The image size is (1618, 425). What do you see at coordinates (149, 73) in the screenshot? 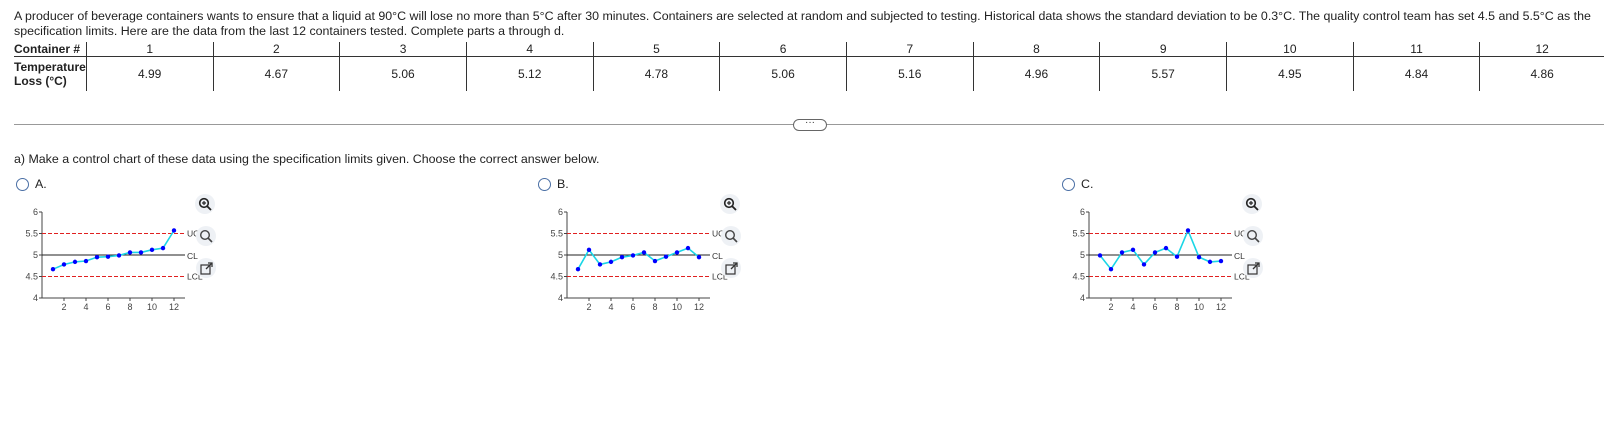
I see `temperature-value: 4.99` at bounding box center [149, 73].